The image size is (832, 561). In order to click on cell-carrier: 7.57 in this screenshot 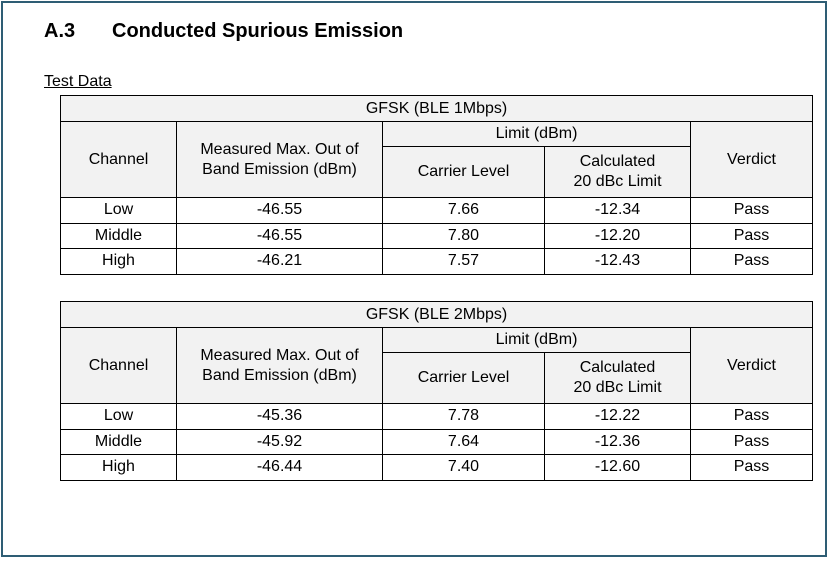, I will do `click(463, 261)`.